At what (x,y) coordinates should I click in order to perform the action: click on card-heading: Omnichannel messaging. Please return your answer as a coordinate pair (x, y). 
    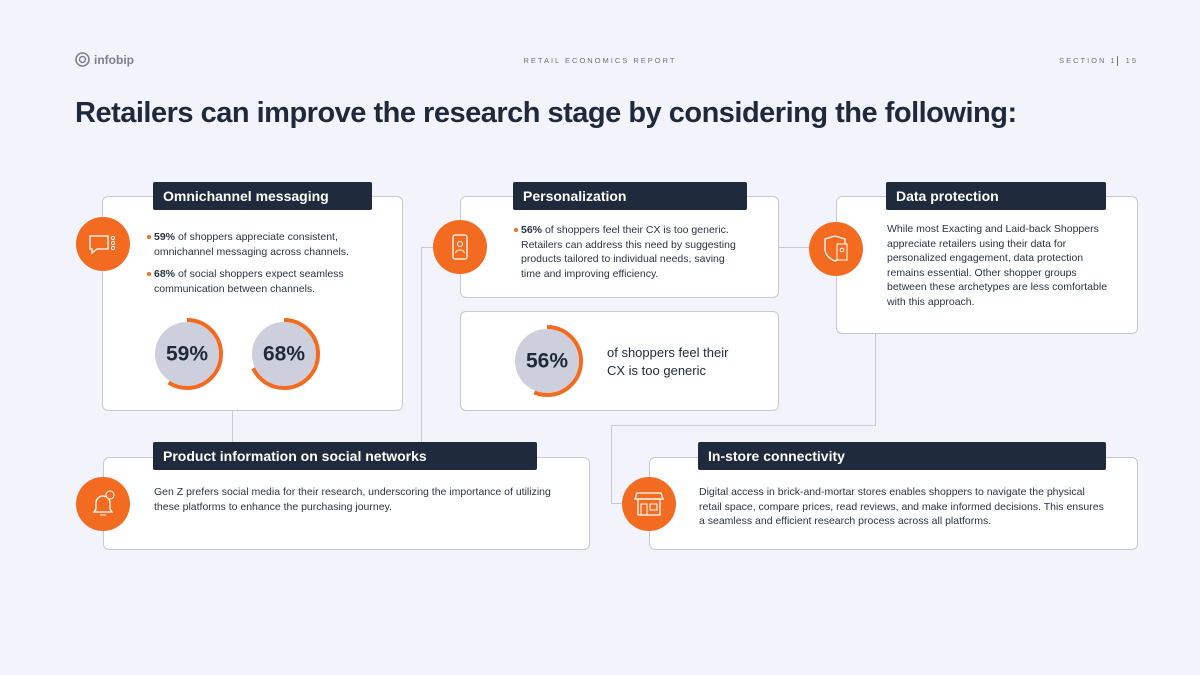
    Looking at the image, I should click on (262, 196).